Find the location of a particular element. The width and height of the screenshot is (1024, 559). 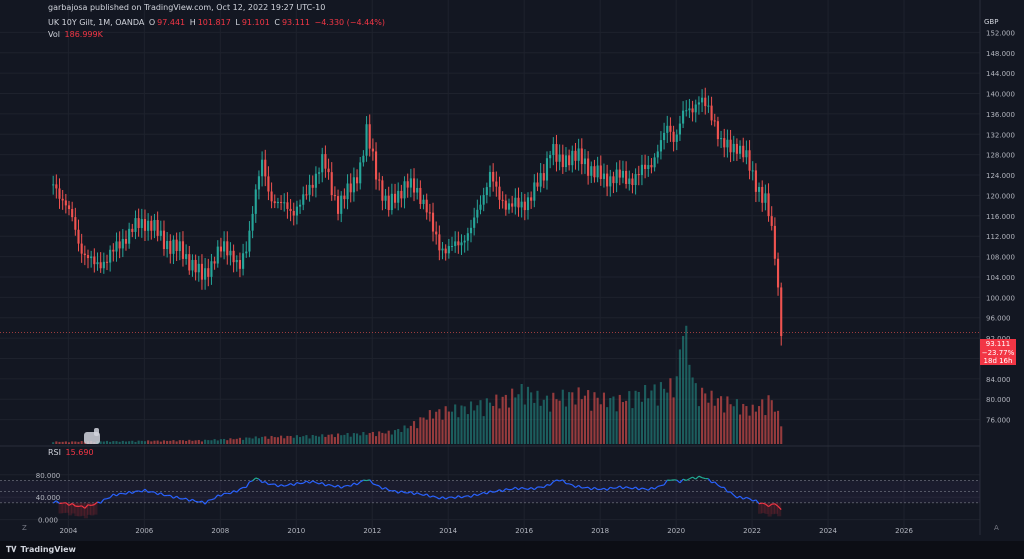

time-tick-label: 2010 is located at coordinates (296, 531).